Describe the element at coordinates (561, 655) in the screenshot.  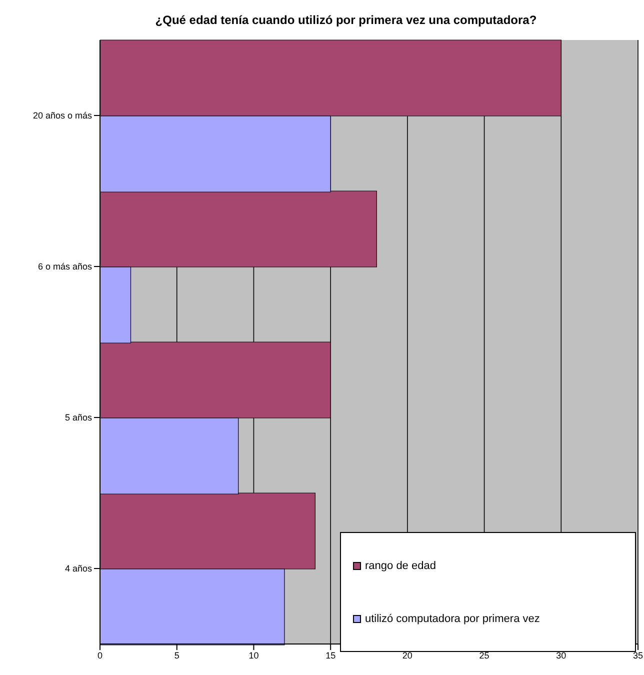
I see `x-tick-label: 30` at that location.